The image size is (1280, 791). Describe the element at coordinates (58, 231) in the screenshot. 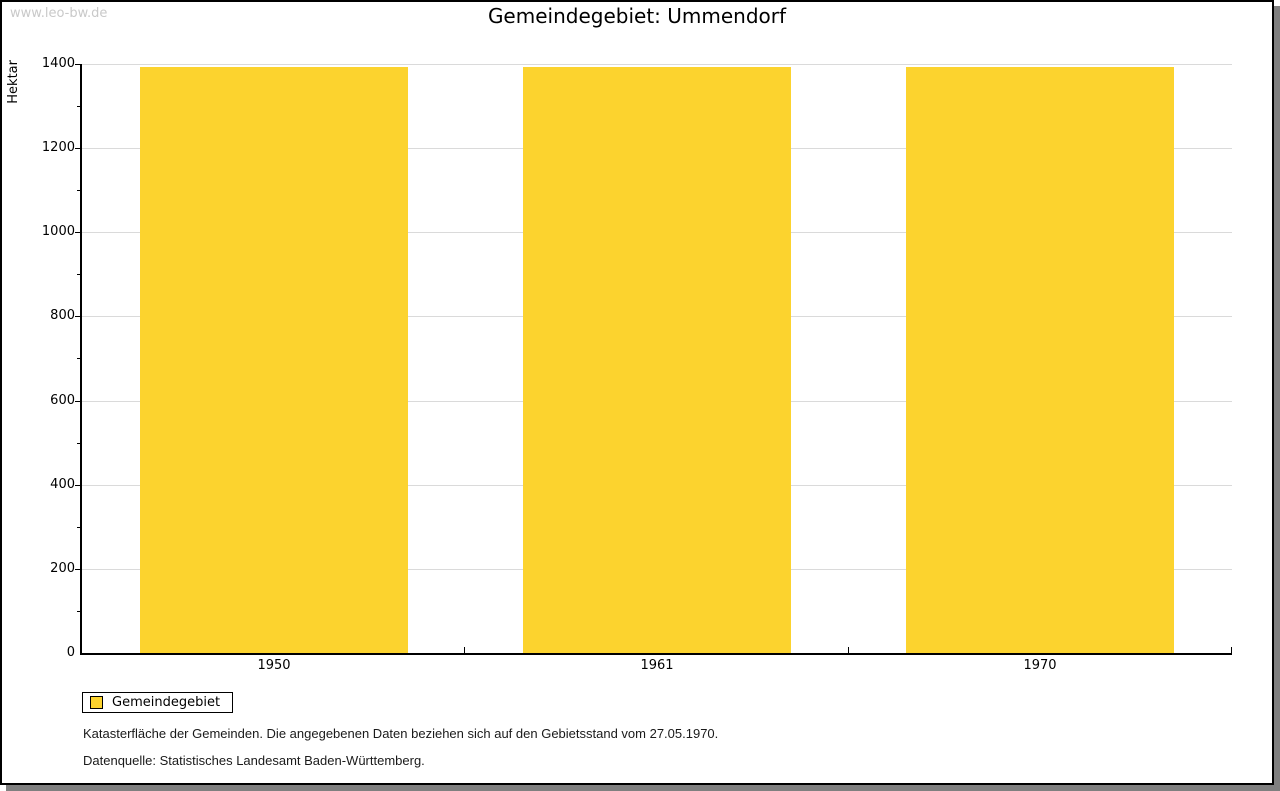

I see `y-tick-label-1000: 1000` at that location.